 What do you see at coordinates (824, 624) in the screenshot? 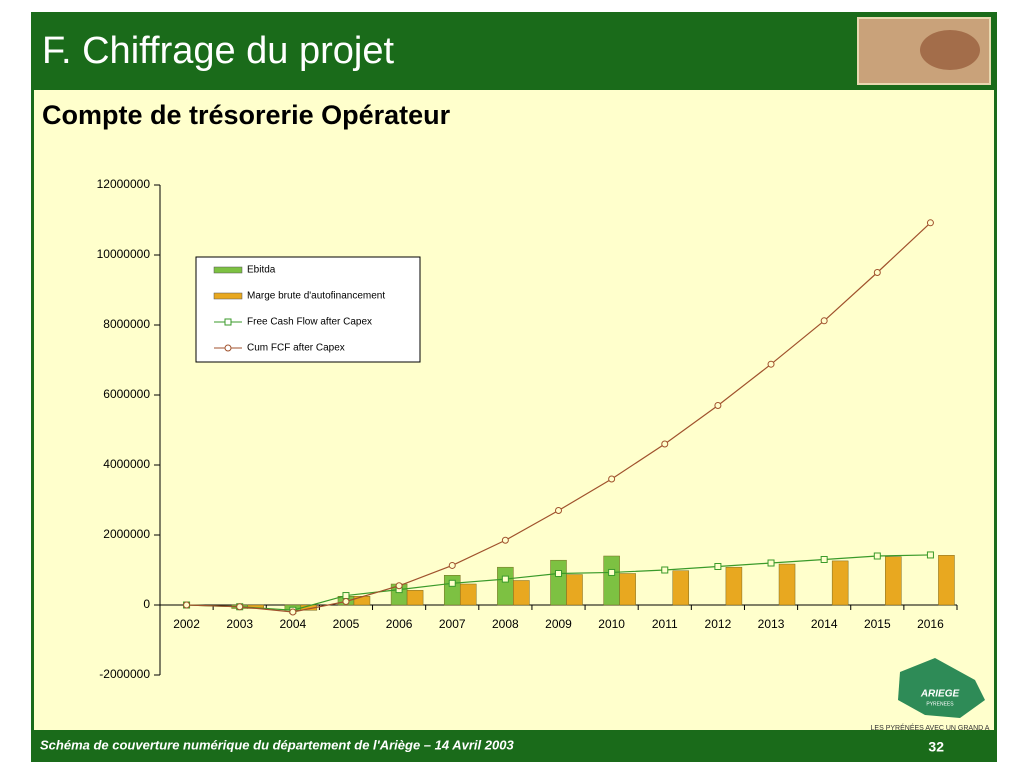
I see `x-tick-label: 2014` at bounding box center [824, 624].